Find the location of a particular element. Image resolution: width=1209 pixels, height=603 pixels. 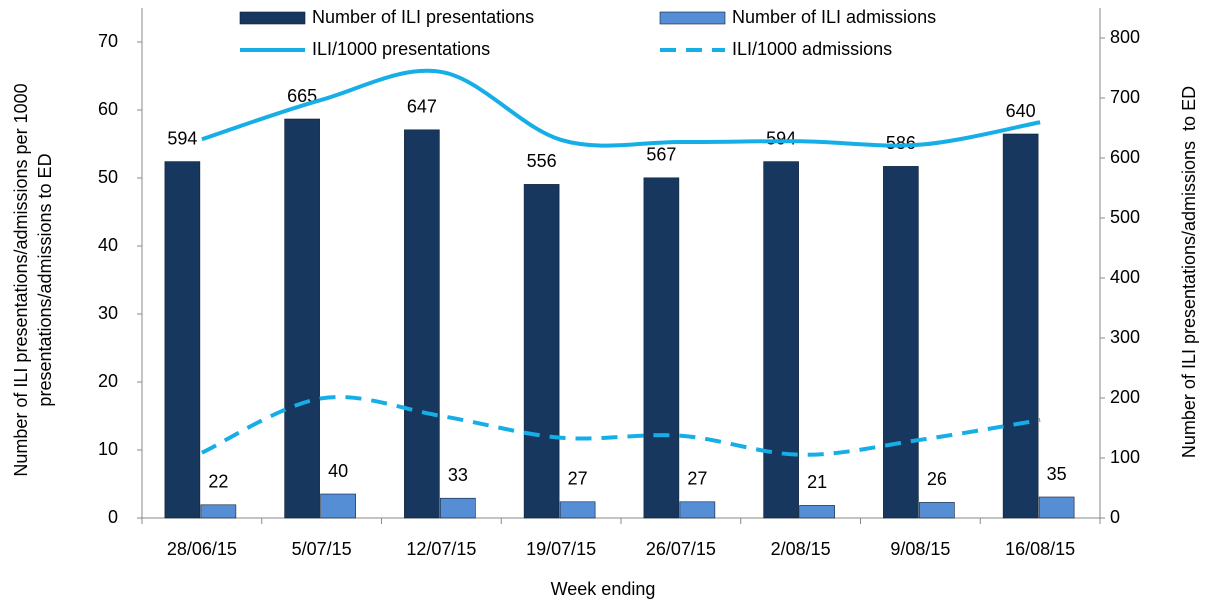

x-tick-label: 2/08/15 is located at coordinates (801, 549).